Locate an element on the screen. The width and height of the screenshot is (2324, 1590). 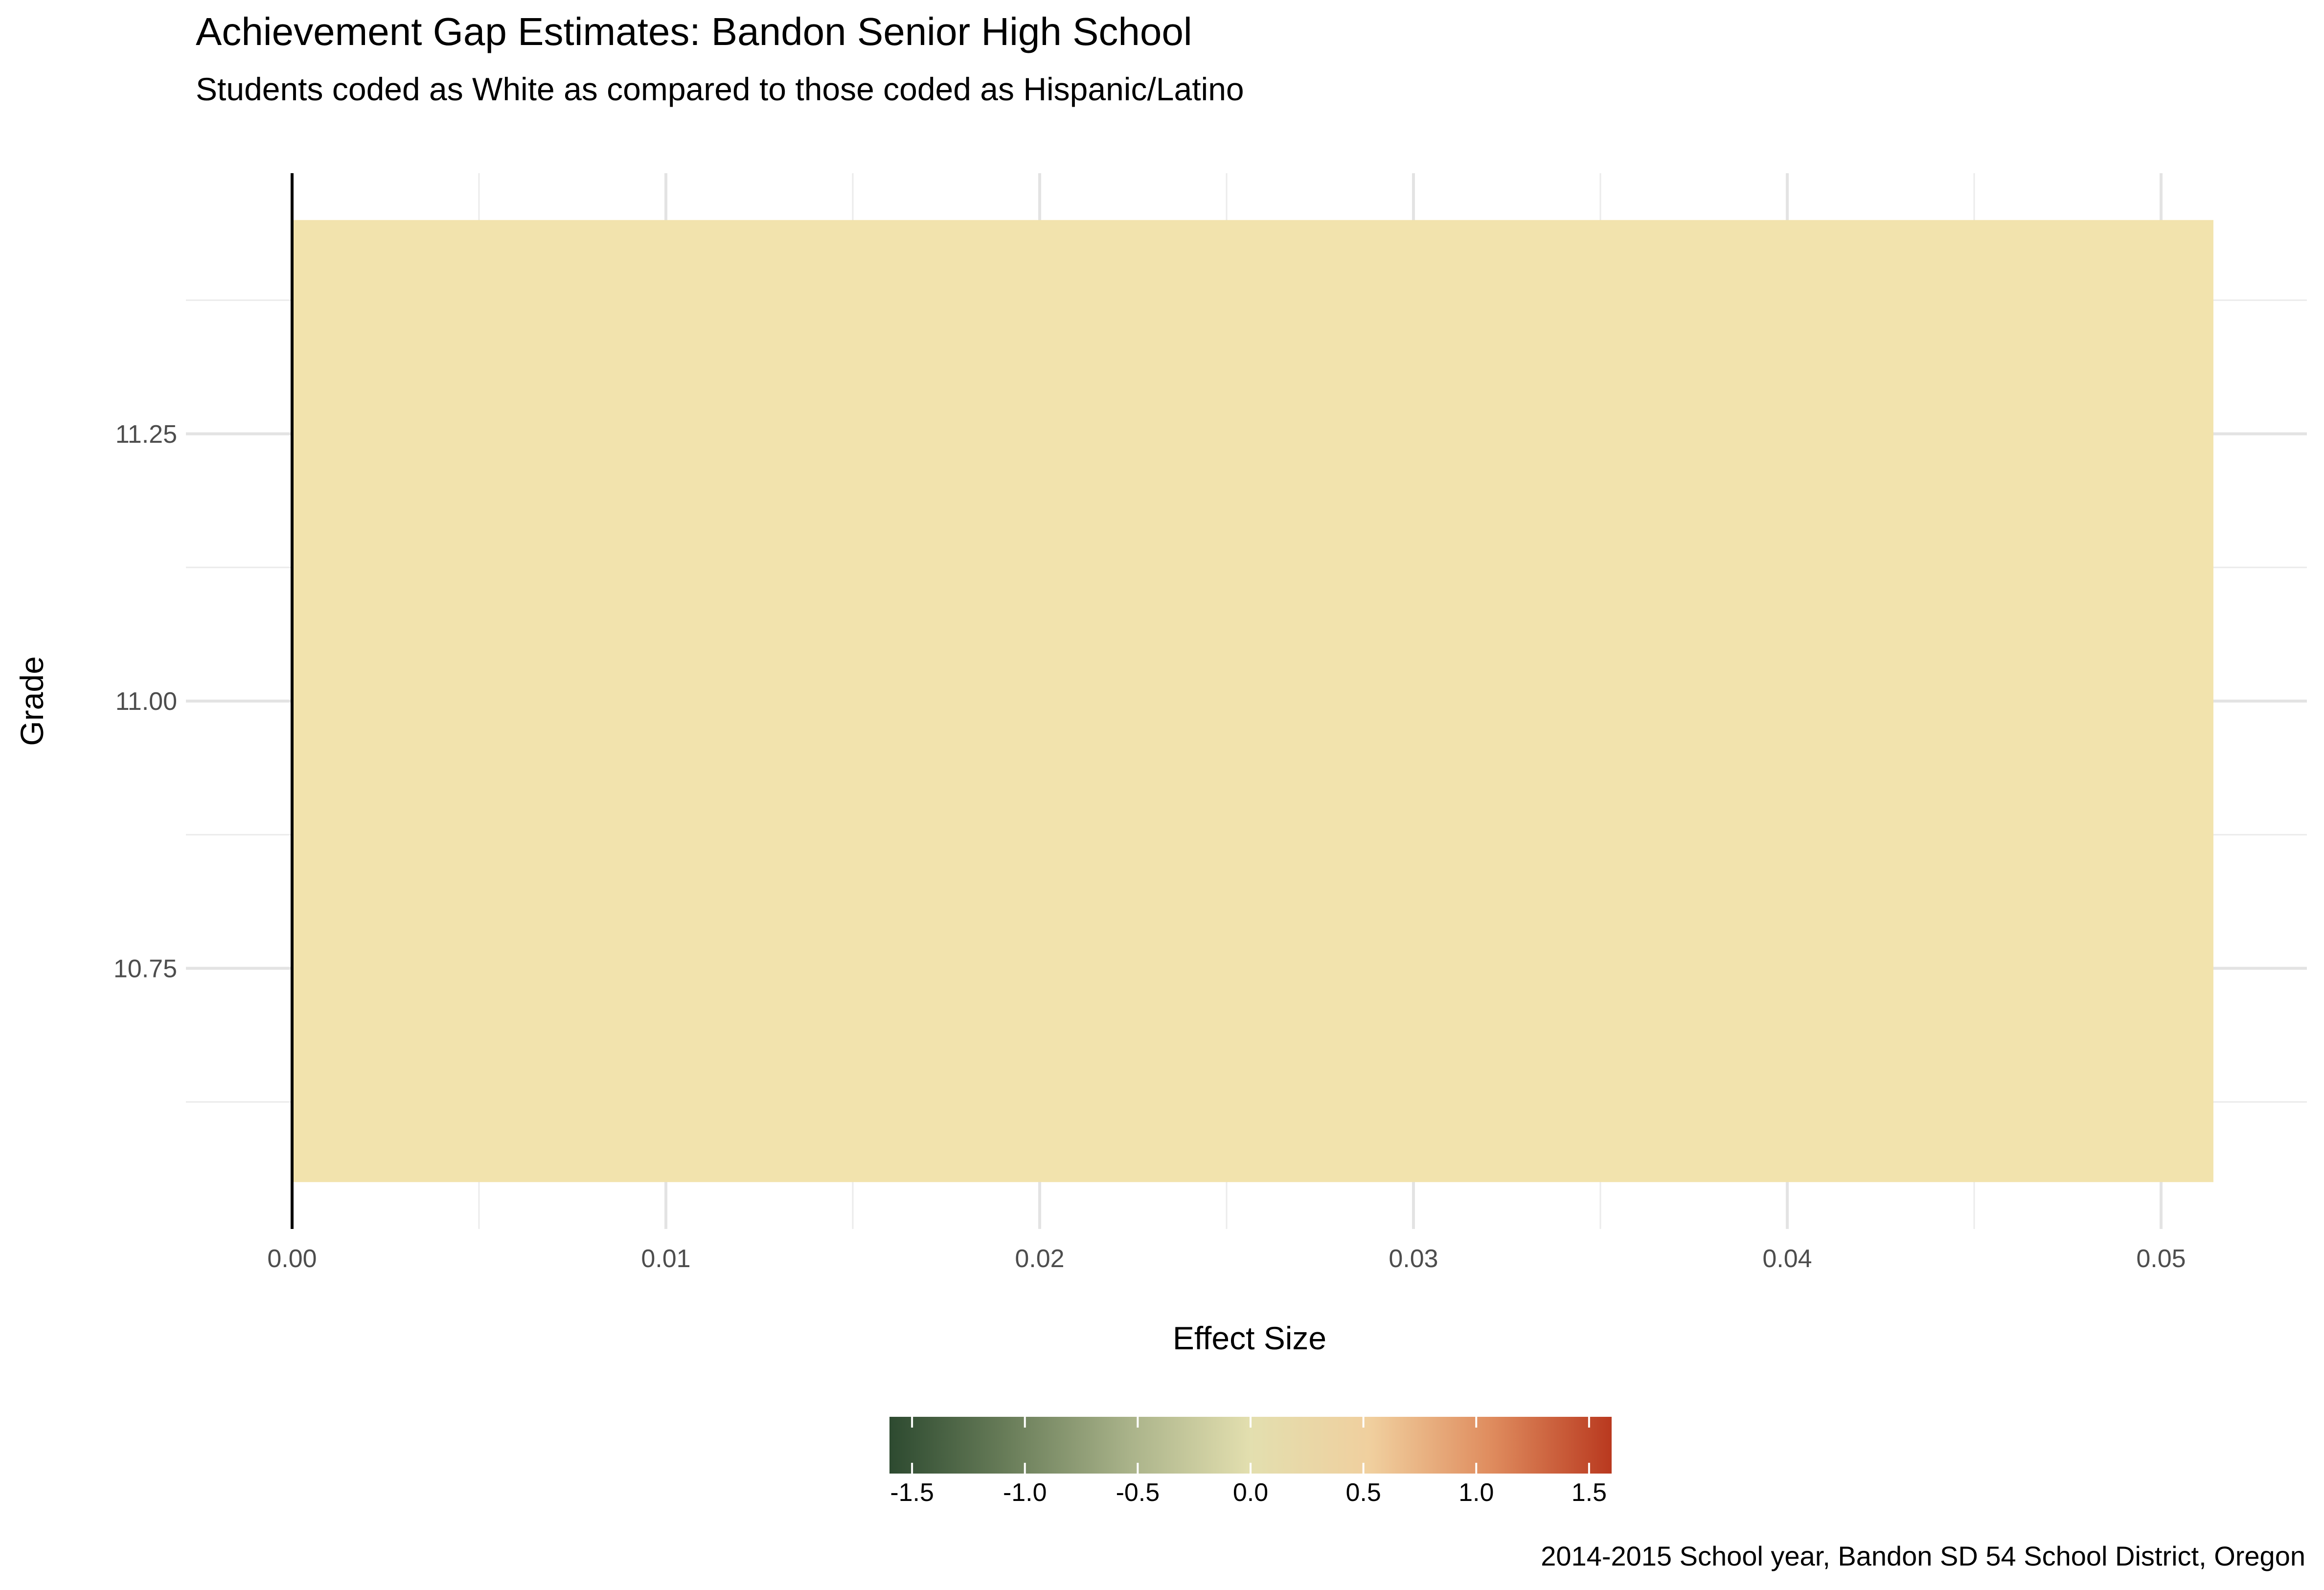
x-tick-label: 0.01 is located at coordinates (666, 1259).